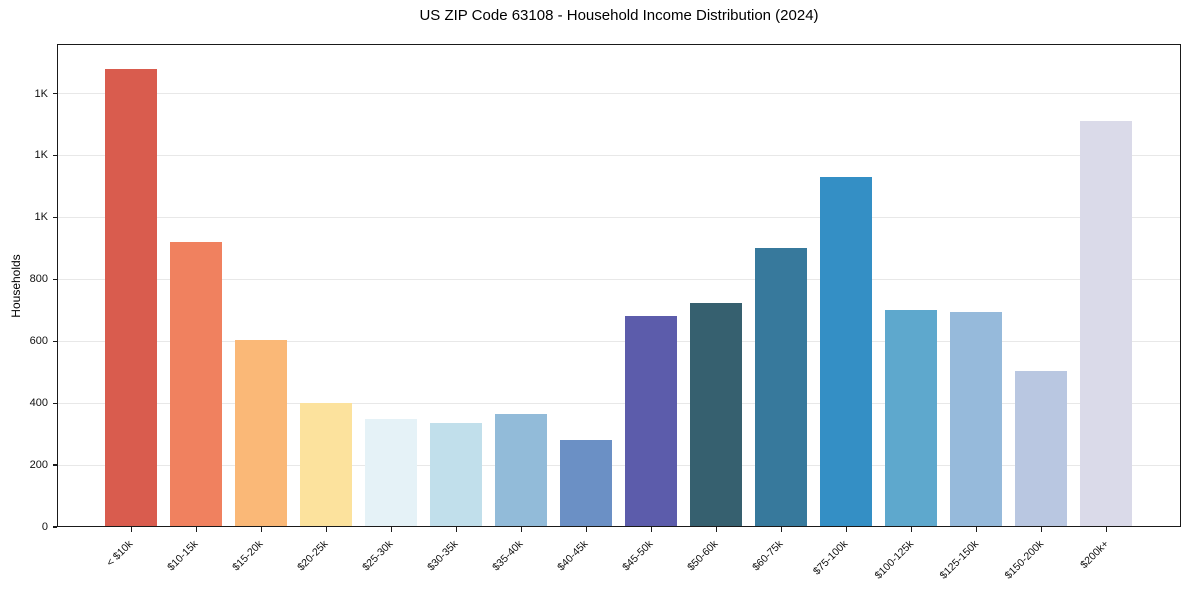  Describe the element at coordinates (378, 556) in the screenshot. I see `x-tick-label: $25-30k` at that location.